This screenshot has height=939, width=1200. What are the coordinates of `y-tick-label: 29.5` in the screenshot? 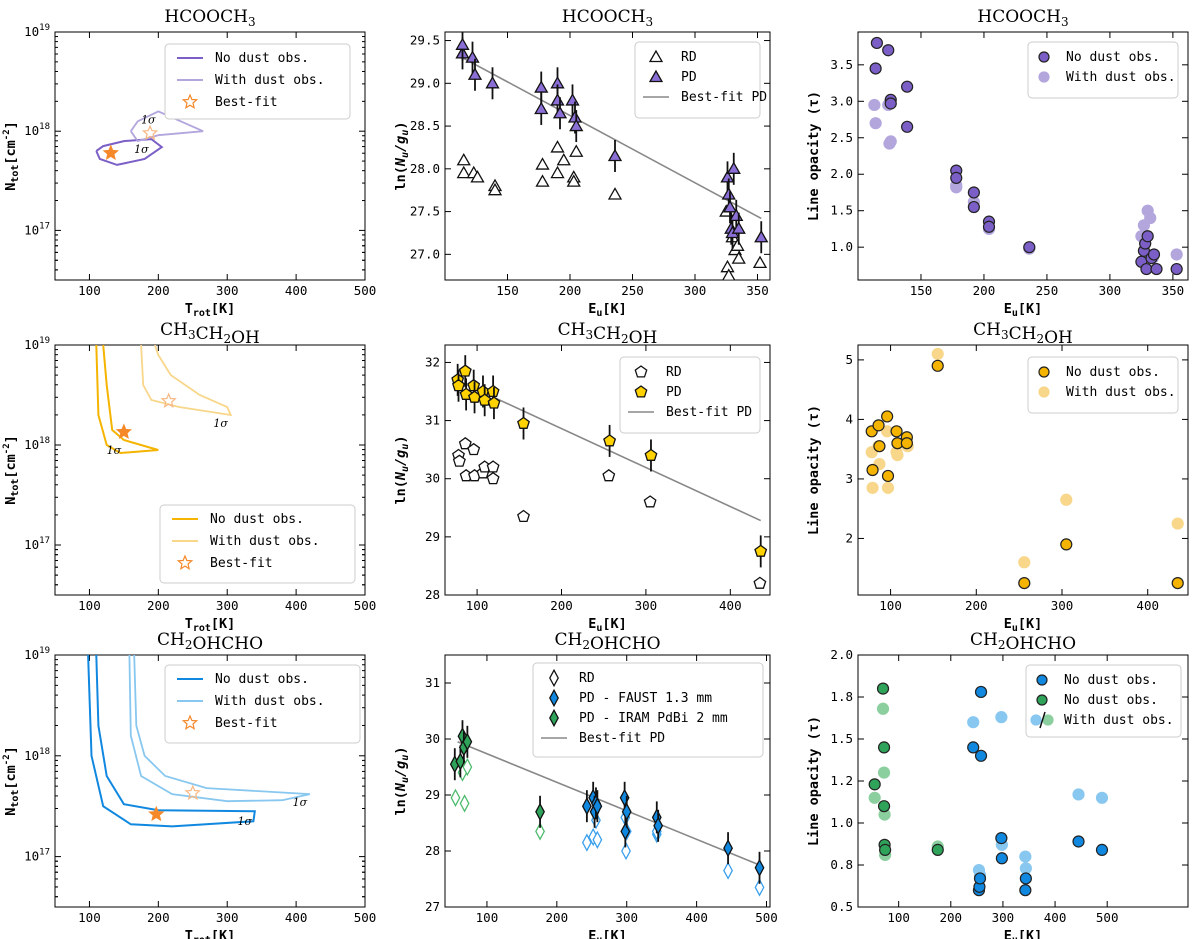 It's located at (425, 40).